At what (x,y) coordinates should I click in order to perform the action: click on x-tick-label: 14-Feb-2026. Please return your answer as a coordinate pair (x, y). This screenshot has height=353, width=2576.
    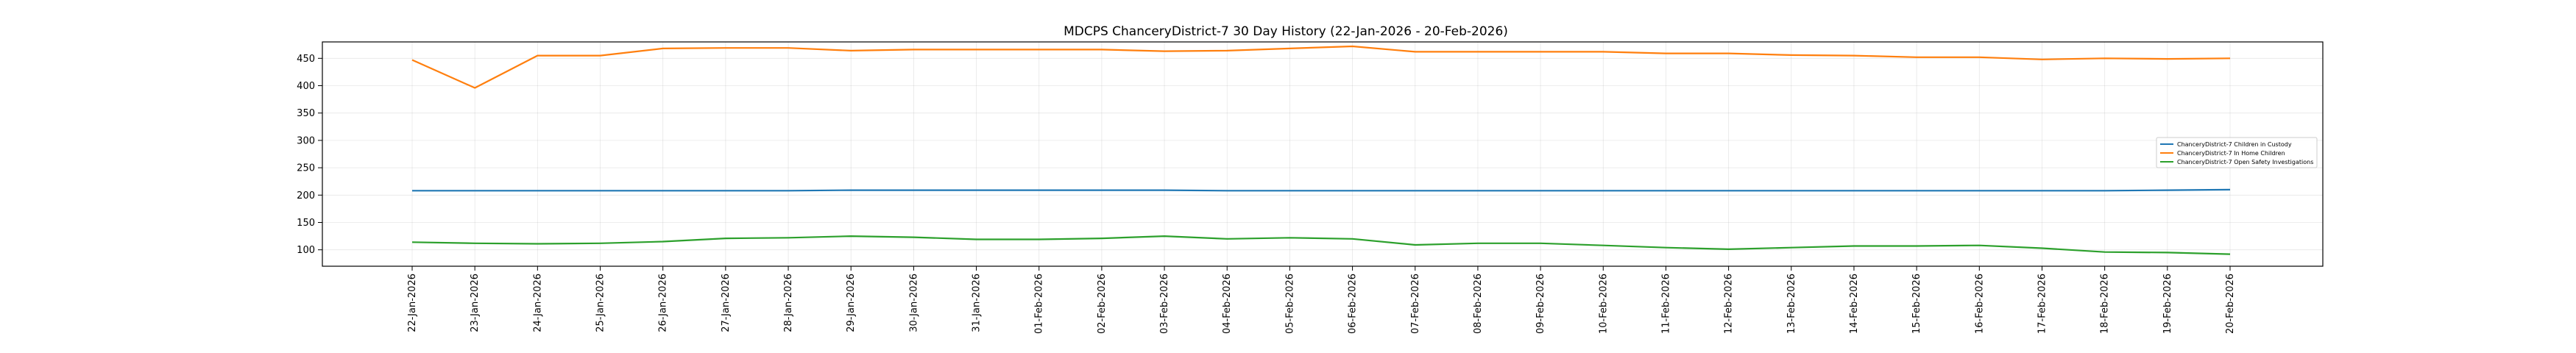
    Looking at the image, I should click on (1855, 304).